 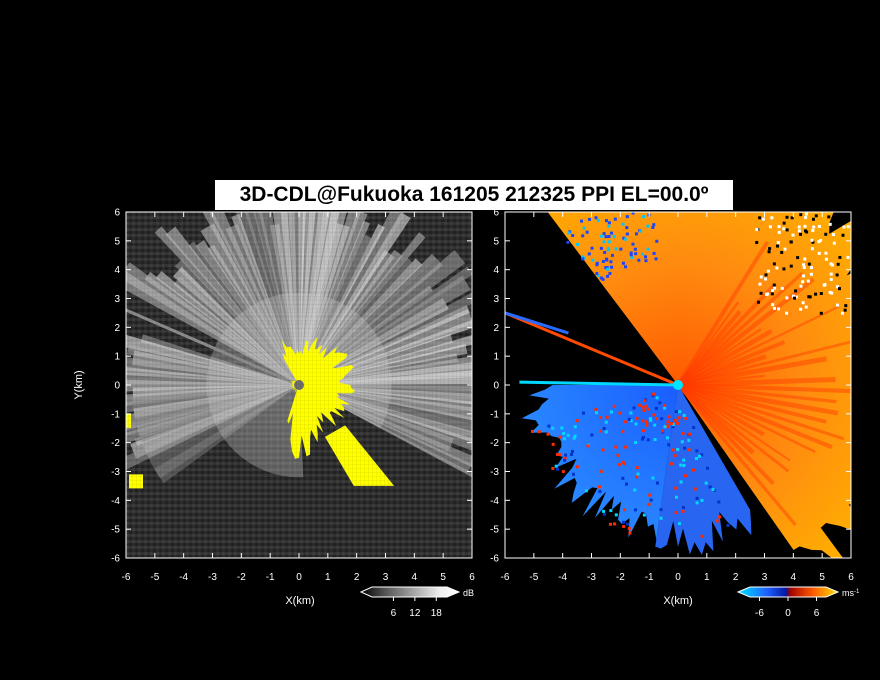 What do you see at coordinates (472, 577) in the screenshot?
I see `x-tick-label: 6` at bounding box center [472, 577].